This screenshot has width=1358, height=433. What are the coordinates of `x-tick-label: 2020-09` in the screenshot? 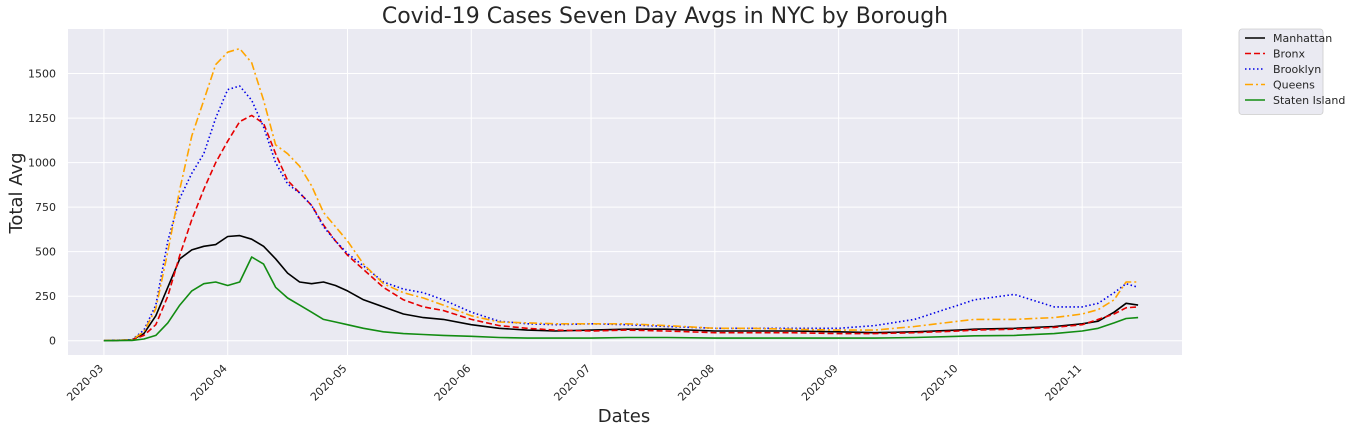 It's located at (820, 383).